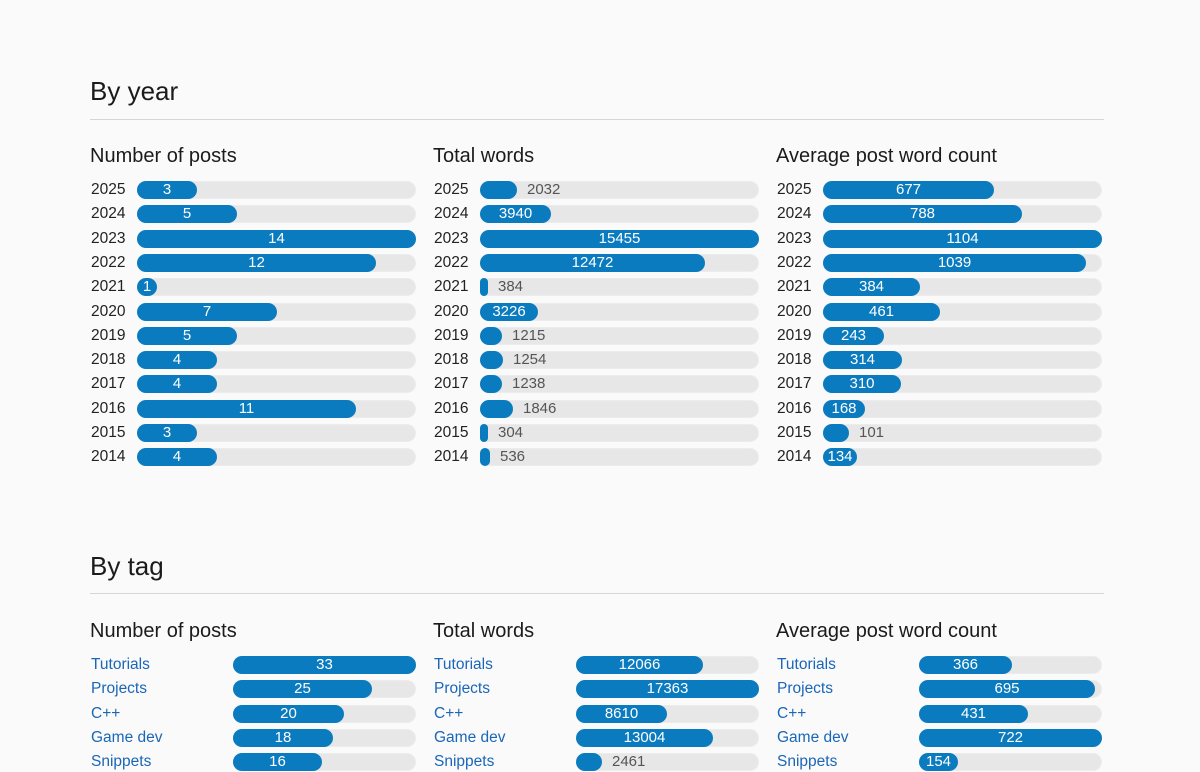 The height and width of the screenshot is (772, 1200). Describe the element at coordinates (639, 664) in the screenshot. I see `bar-value-label: 12066` at that location.